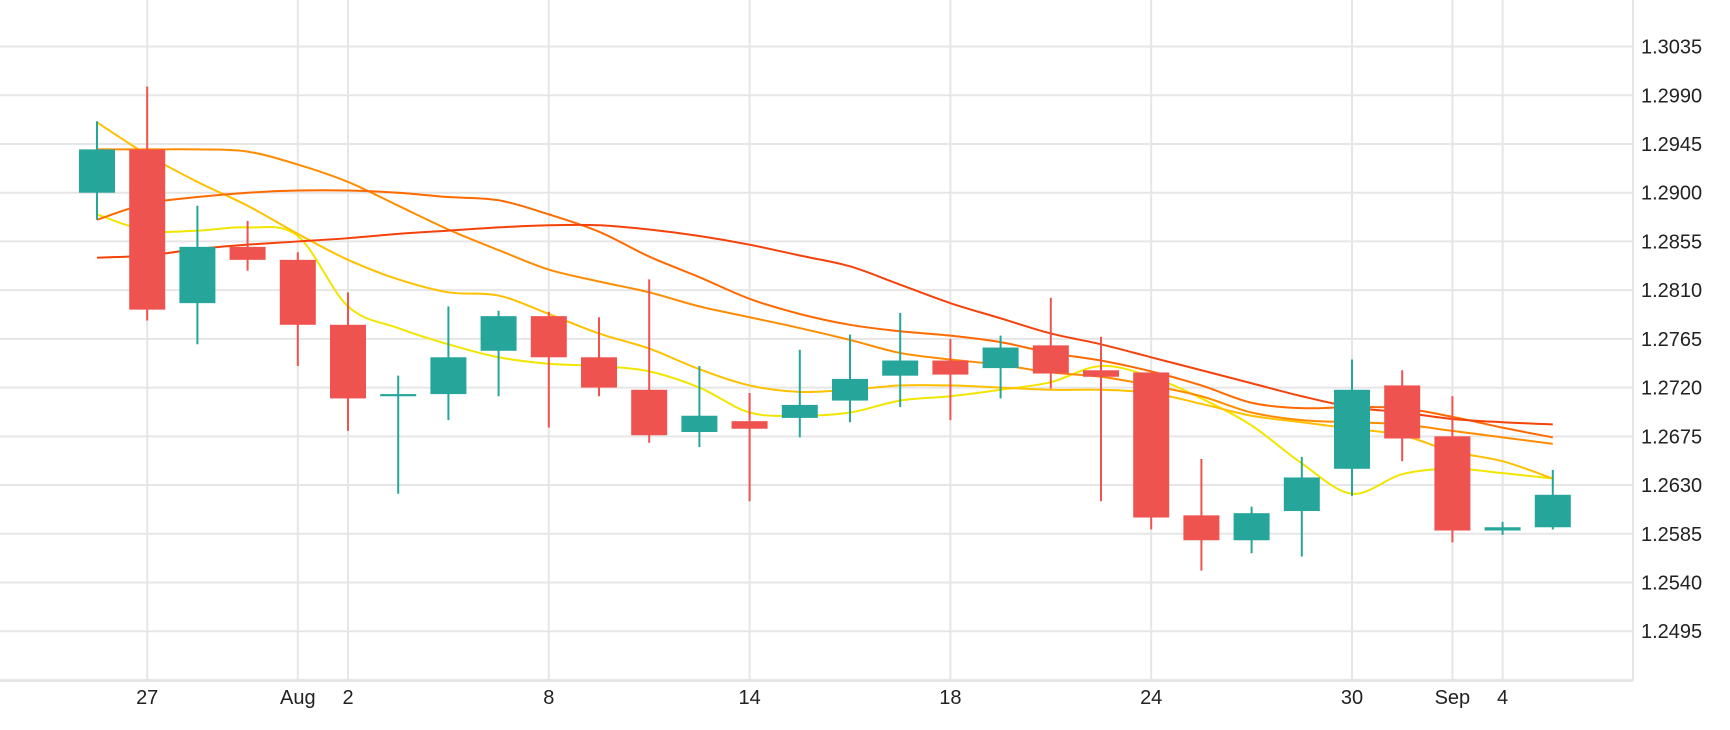 This screenshot has width=1730, height=730. I want to click on price-tick-label: 1.2630, so click(1671, 486).